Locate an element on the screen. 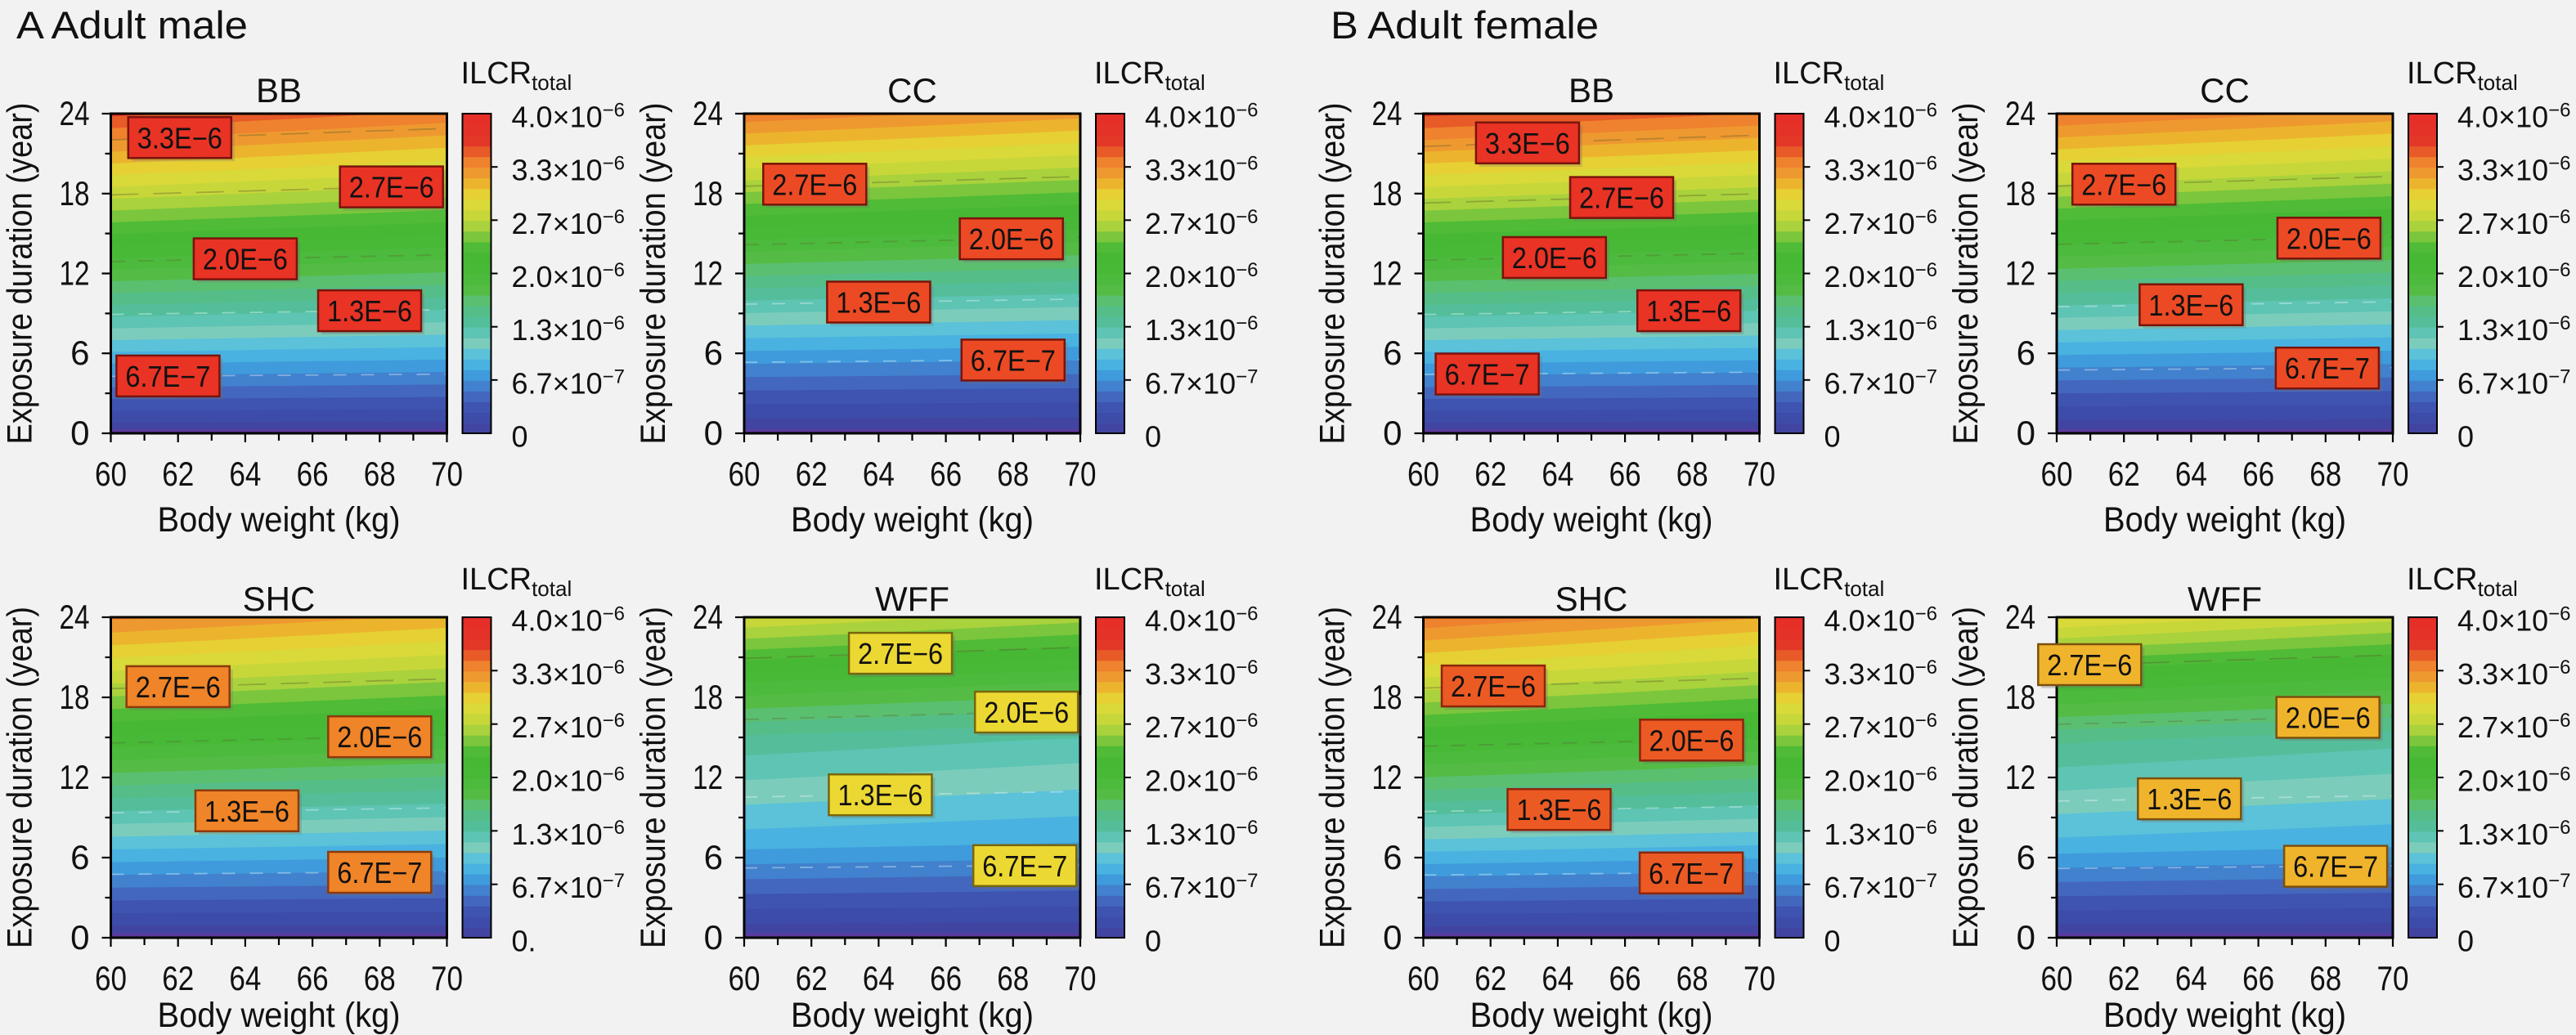  svg-text: 0. is located at coordinates (524, 941).